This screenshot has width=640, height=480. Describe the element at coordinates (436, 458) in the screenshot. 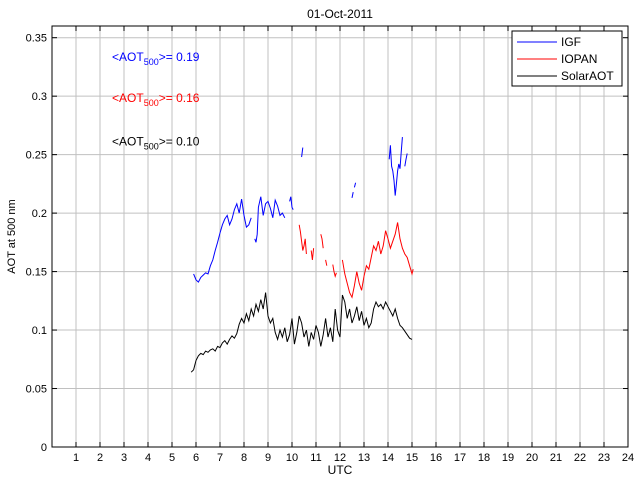

I see `x-tick-label: 16` at that location.